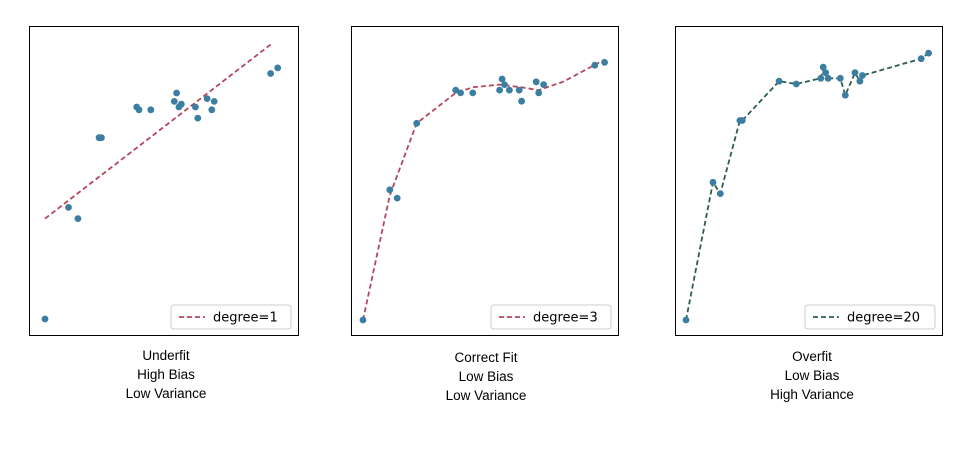 The height and width of the screenshot is (476, 973). I want to click on legend: degree=1, so click(231, 317).